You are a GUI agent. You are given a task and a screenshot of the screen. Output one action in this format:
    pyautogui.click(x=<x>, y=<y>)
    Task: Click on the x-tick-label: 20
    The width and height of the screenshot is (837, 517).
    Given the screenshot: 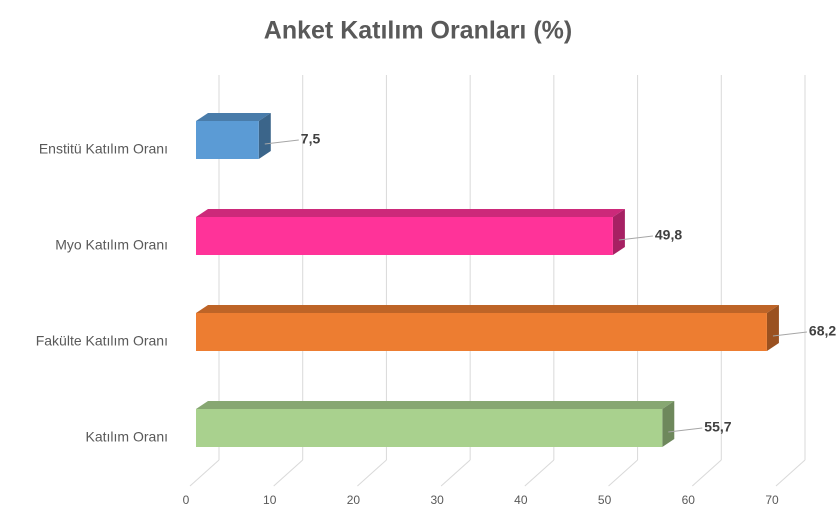 What is the action you would take?
    pyautogui.click(x=354, y=500)
    